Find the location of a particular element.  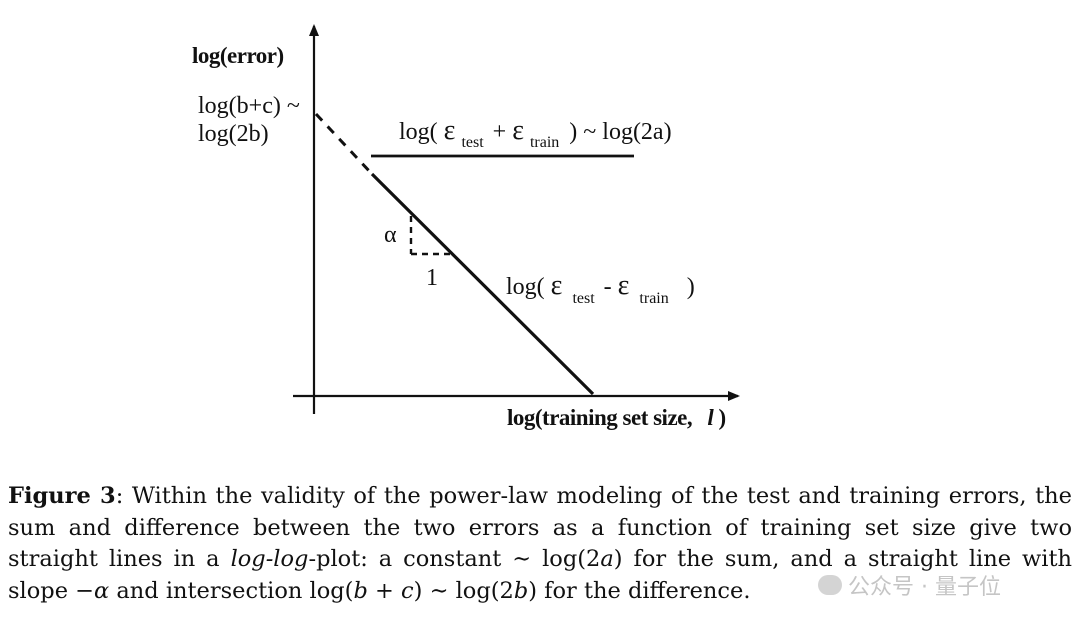

caption-var-b1: b is located at coordinates (360, 590).